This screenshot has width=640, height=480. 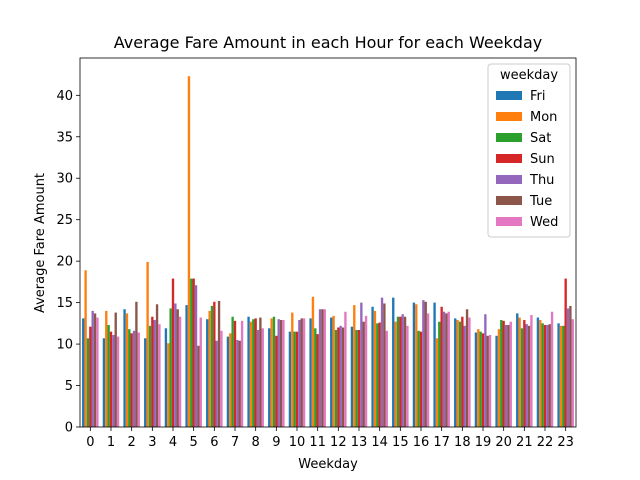 I want to click on y-axis-label: Average Fare Amount, so click(x=40, y=243).